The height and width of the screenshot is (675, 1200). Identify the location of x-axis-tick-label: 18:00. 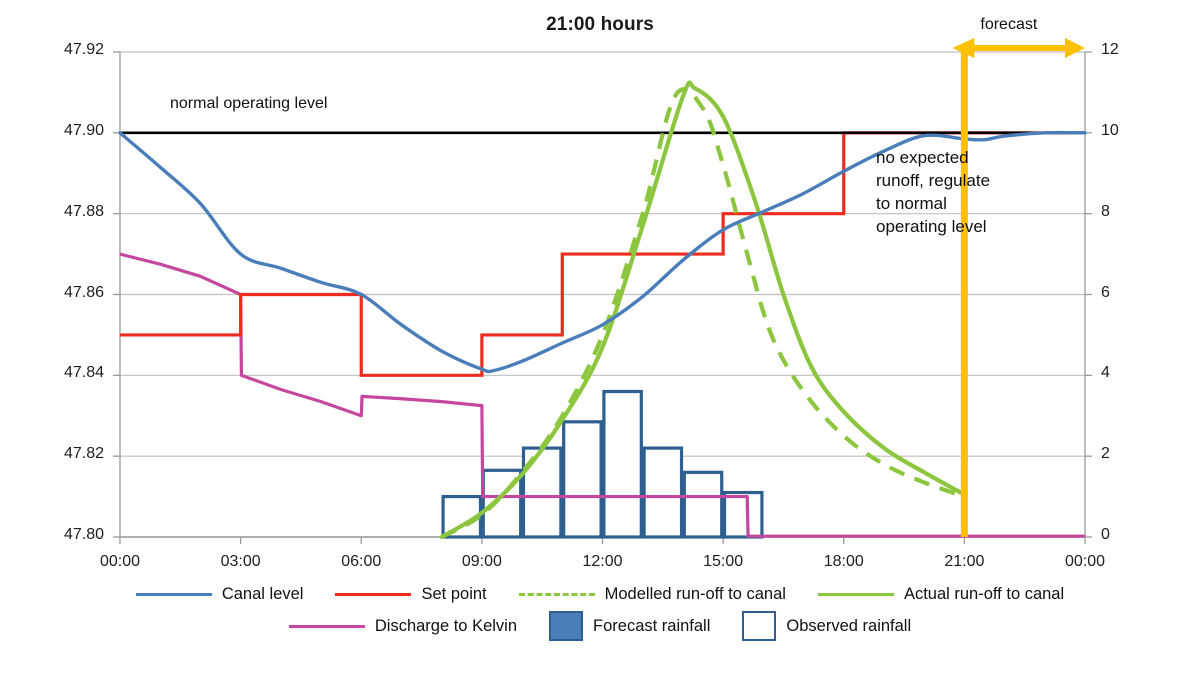
(843, 561).